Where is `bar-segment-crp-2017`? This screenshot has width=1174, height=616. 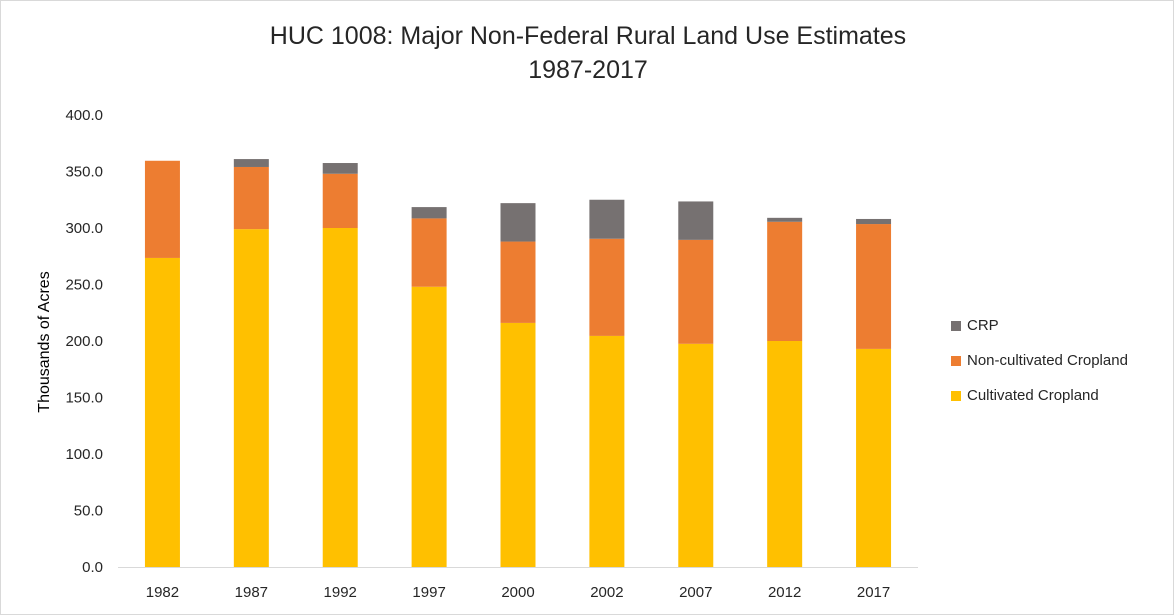 bar-segment-crp-2017 is located at coordinates (874, 221).